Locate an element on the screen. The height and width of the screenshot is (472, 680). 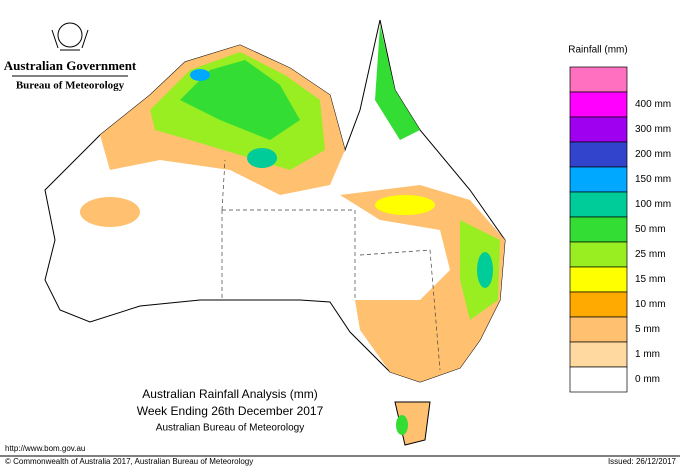
title-line1: Australian Rainfall Analysis (mm) is located at coordinates (229, 394).